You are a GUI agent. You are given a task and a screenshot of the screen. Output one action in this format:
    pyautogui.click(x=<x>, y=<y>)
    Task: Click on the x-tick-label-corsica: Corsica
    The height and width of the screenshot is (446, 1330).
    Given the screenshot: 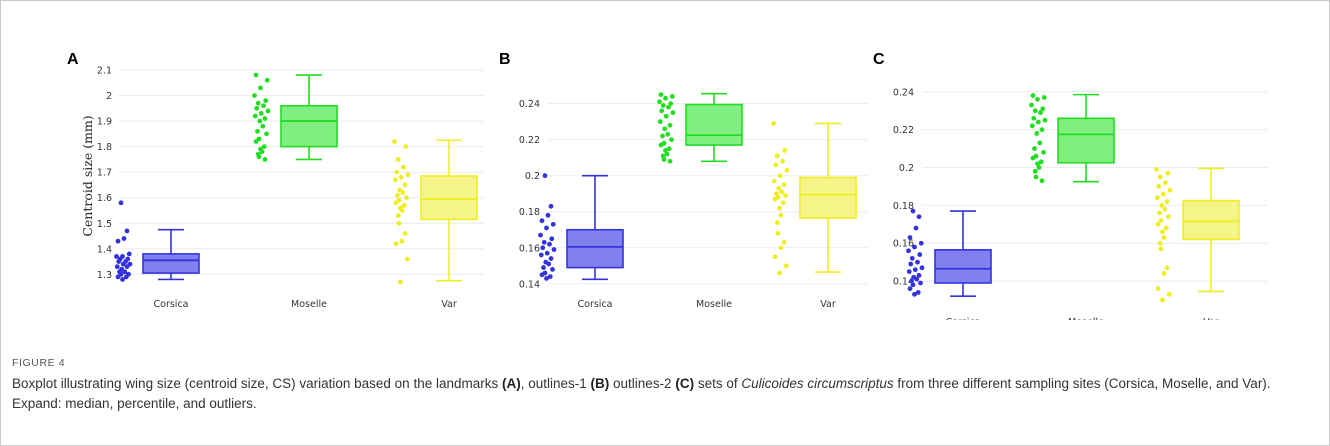 What is the action you would take?
    pyautogui.click(x=595, y=304)
    